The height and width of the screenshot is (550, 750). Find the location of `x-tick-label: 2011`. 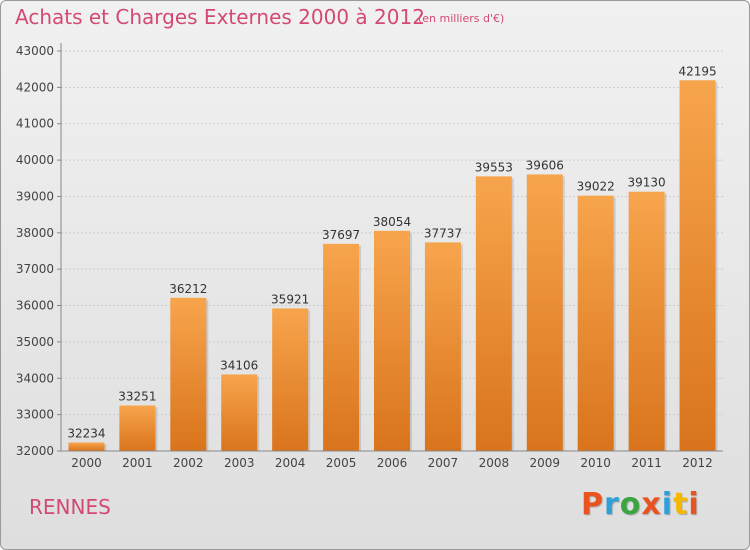

x-tick-label: 2011 is located at coordinates (646, 463).